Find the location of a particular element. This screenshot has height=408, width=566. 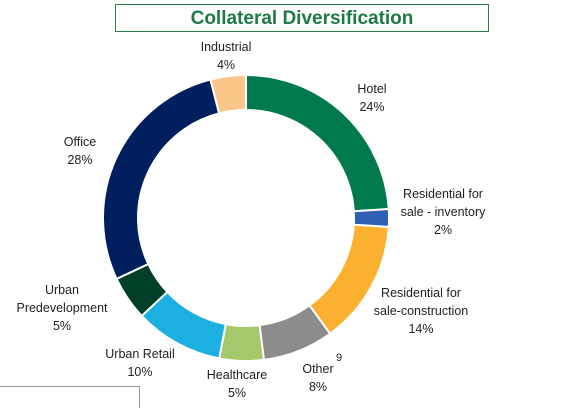

category-label: Urban Retail is located at coordinates (140, 354).